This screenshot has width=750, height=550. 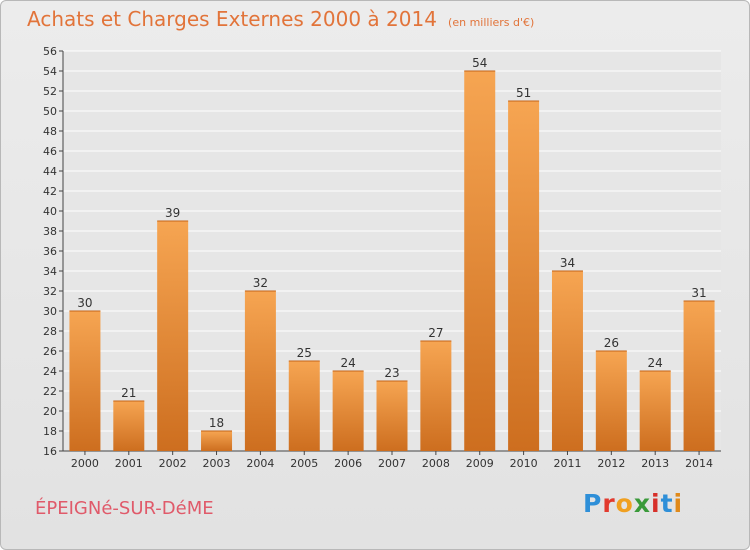 I want to click on y-tick-label: 22, so click(x=50, y=391).